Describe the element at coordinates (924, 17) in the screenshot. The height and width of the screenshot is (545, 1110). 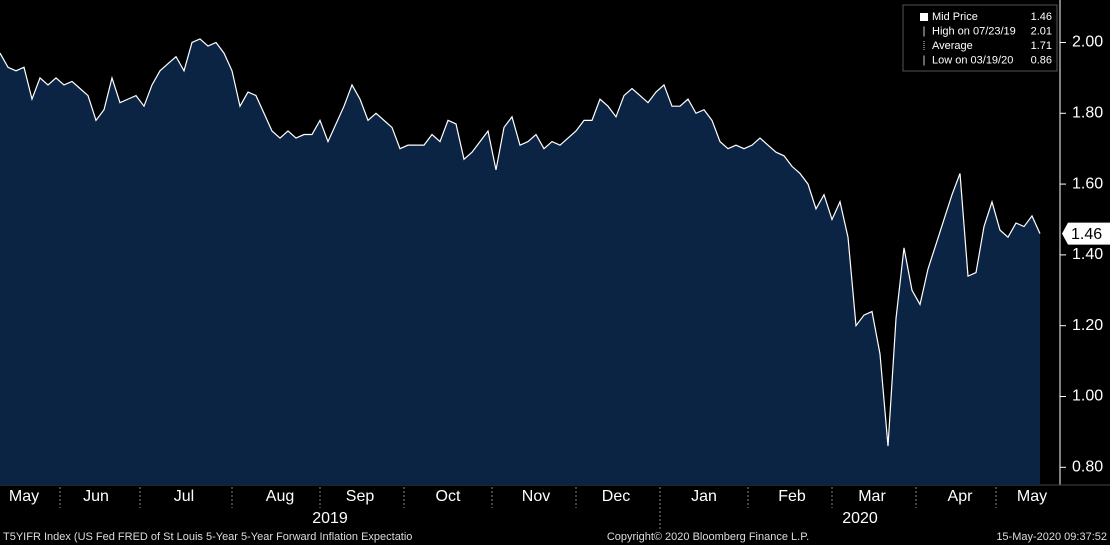
I see `legend-icon` at that location.